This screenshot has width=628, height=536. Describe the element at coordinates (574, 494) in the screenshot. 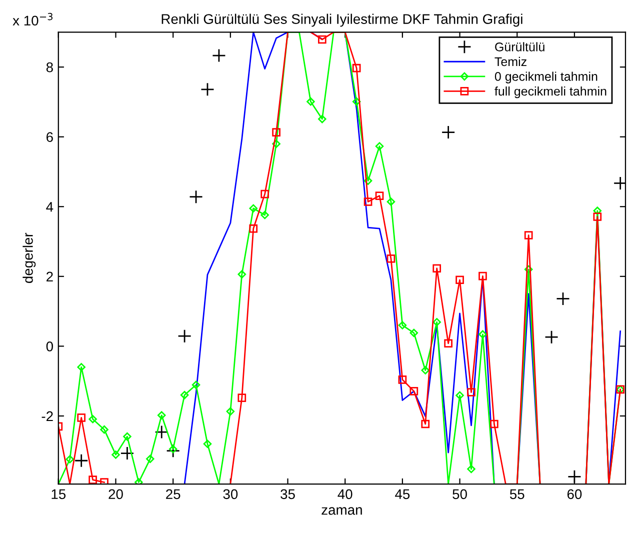

I see `x-tick-label: 60` at that location.